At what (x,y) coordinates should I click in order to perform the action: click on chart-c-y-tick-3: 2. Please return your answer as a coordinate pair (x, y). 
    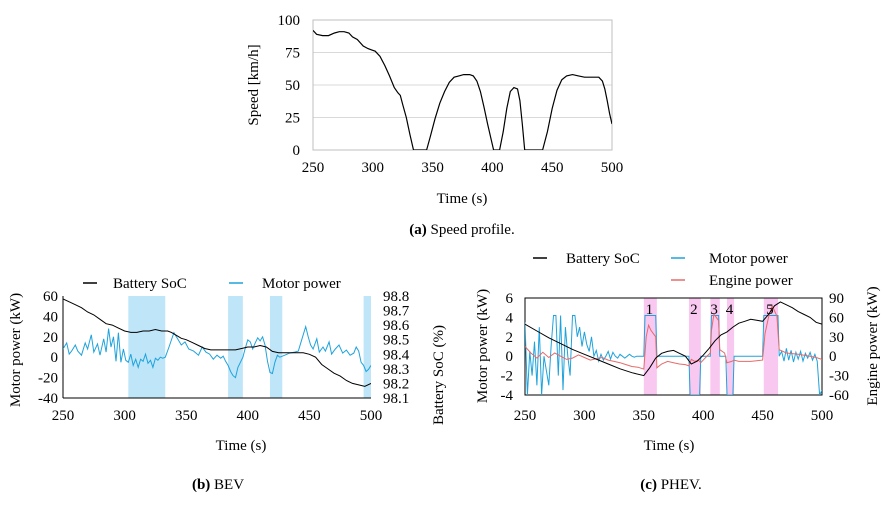
    Looking at the image, I should click on (510, 338).